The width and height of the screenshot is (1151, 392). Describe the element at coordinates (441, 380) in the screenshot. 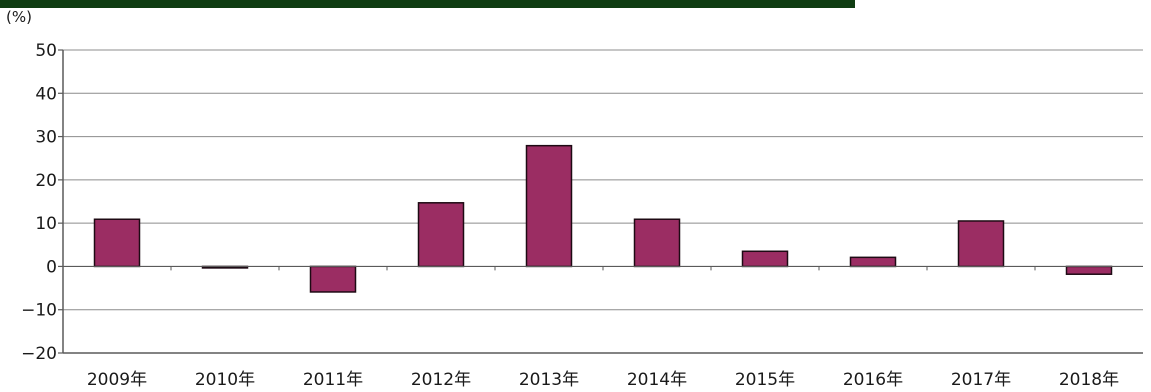

I see `x-tick-label: 2012年` at that location.